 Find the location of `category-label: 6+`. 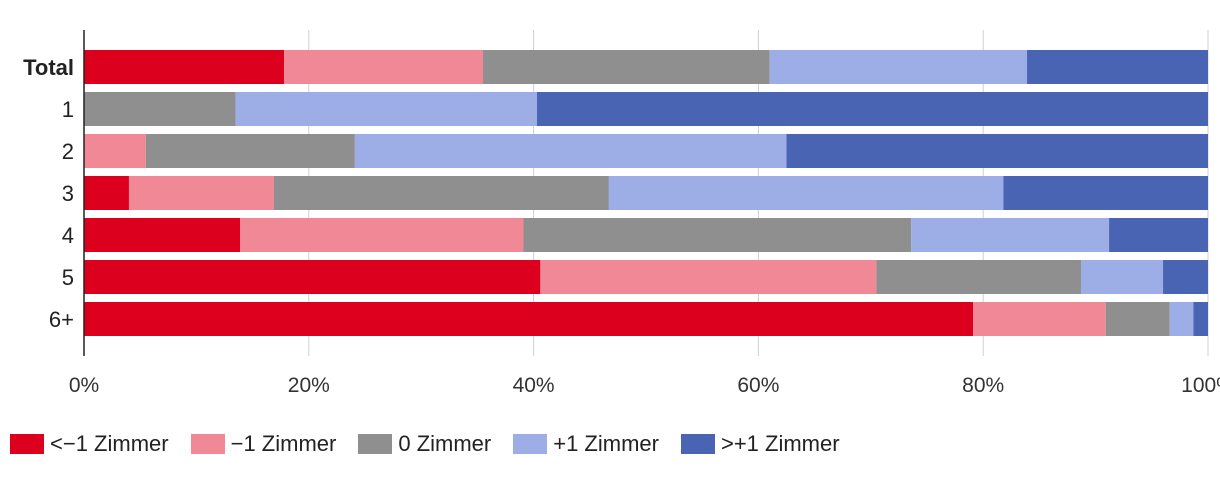

category-label: 6+ is located at coordinates (61, 319).